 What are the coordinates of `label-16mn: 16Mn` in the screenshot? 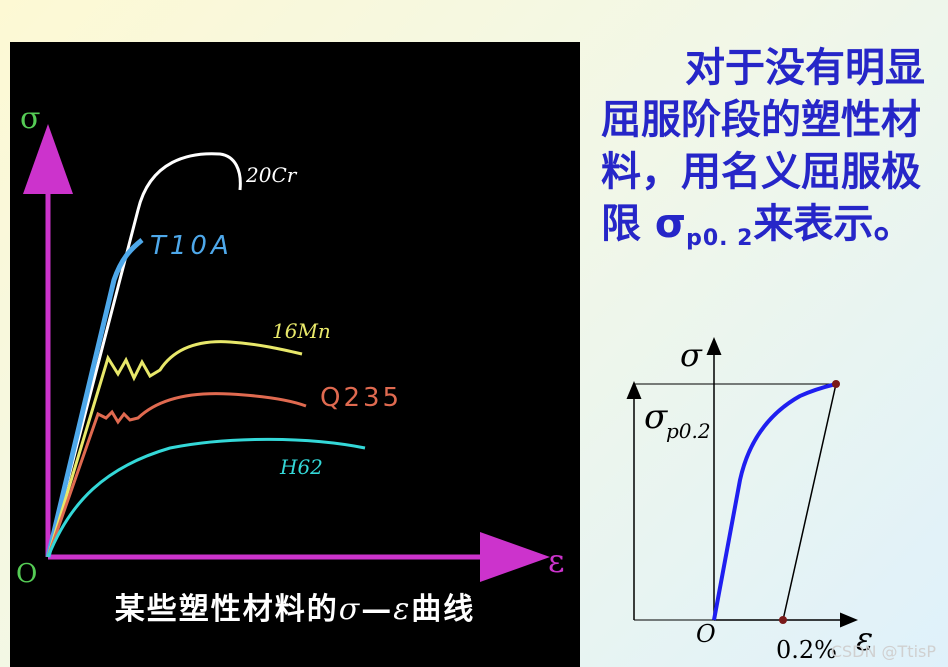 It's located at (301, 331).